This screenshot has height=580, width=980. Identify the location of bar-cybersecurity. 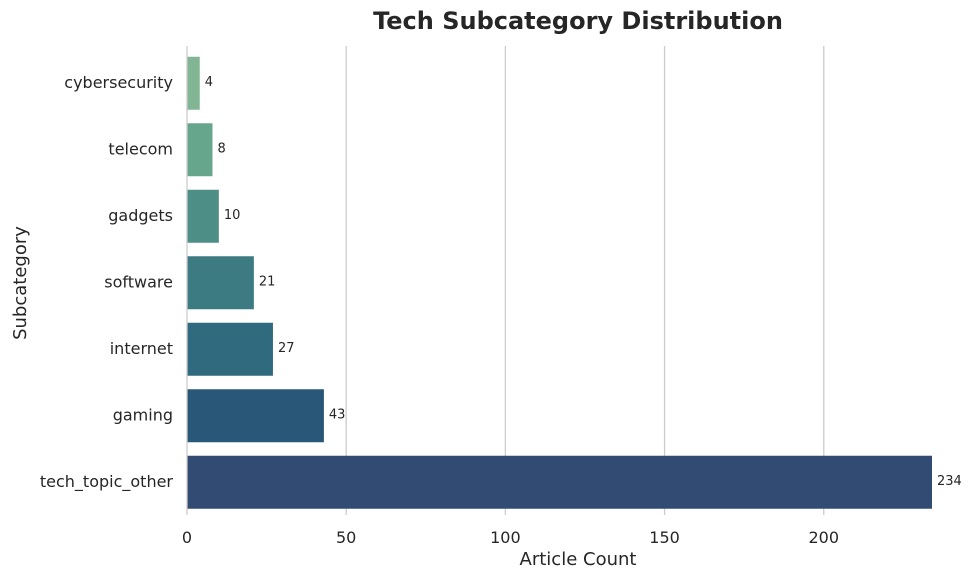
(193, 83).